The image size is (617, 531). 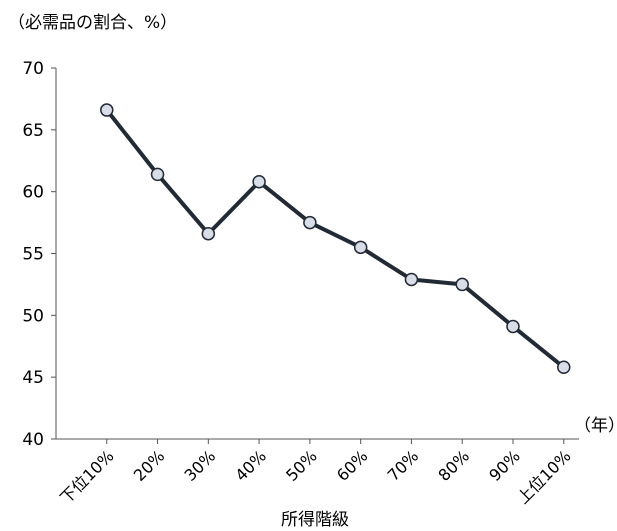 What do you see at coordinates (250, 465) in the screenshot?
I see `x-tick-label: 40%` at bounding box center [250, 465].